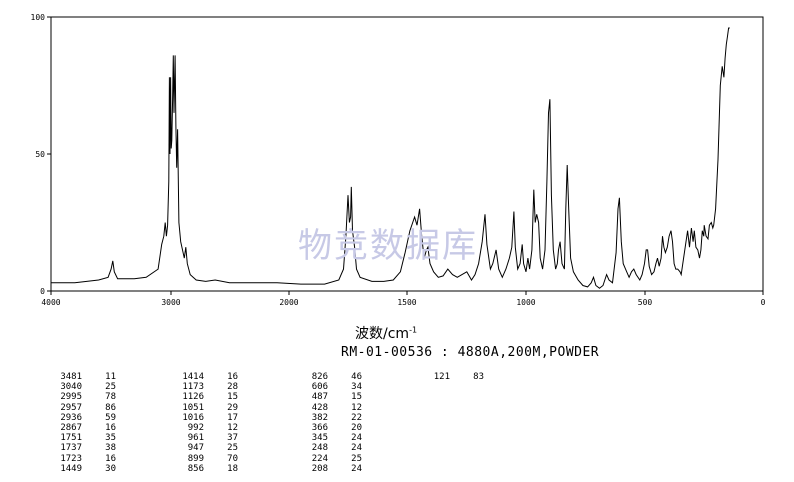  Describe the element at coordinates (329, 438) in the screenshot. I see `peak-row: 345 24` at that location.